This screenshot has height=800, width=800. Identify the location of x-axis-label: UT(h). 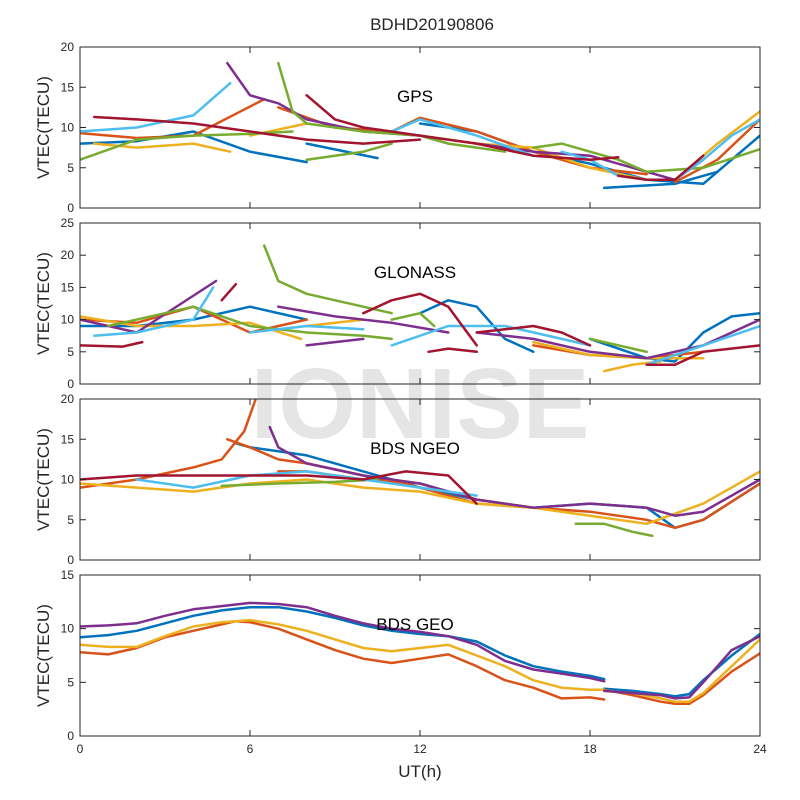
(419, 771).